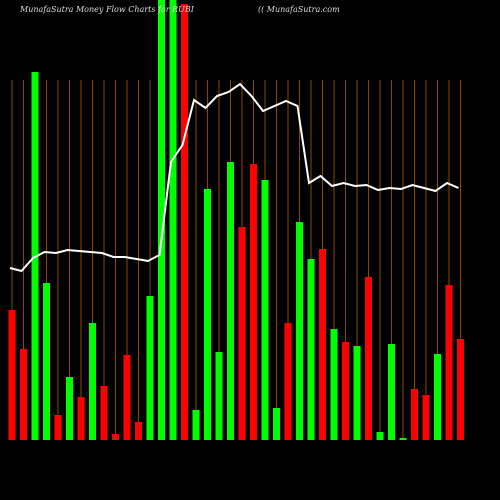  What do you see at coordinates (107, 9) in the screenshot?
I see `chart-title: MunafaSutra Money Flow Charts for RUBI` at bounding box center [107, 9].